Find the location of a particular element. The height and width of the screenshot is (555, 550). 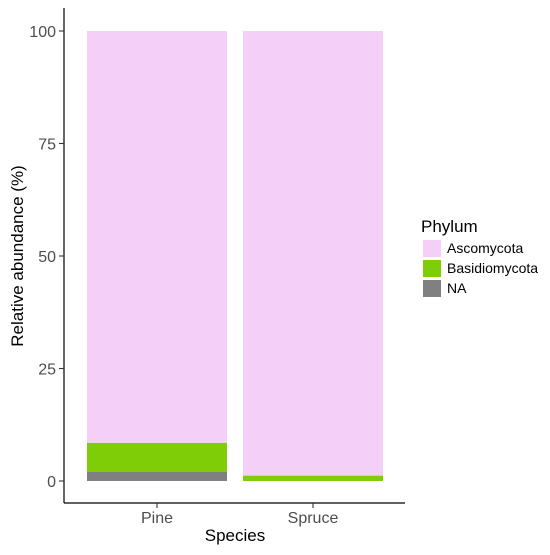

bar-segment-pine-na is located at coordinates (157, 476).